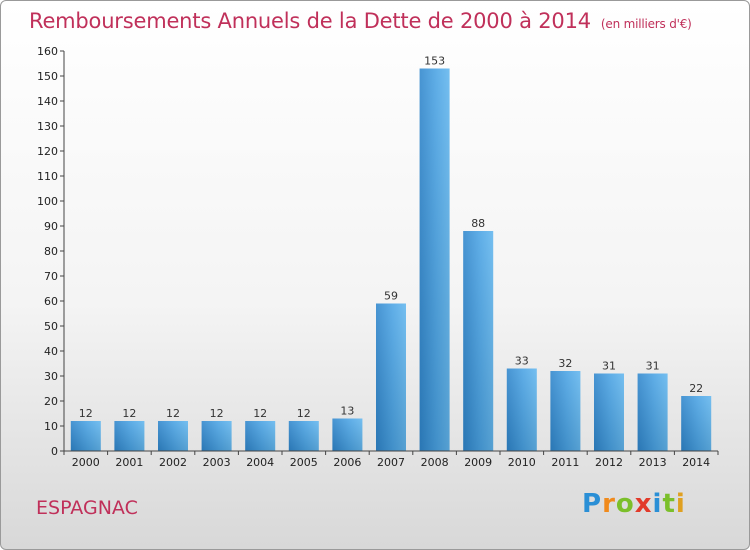  I want to click on y-tick-label: 60, so click(51, 301).